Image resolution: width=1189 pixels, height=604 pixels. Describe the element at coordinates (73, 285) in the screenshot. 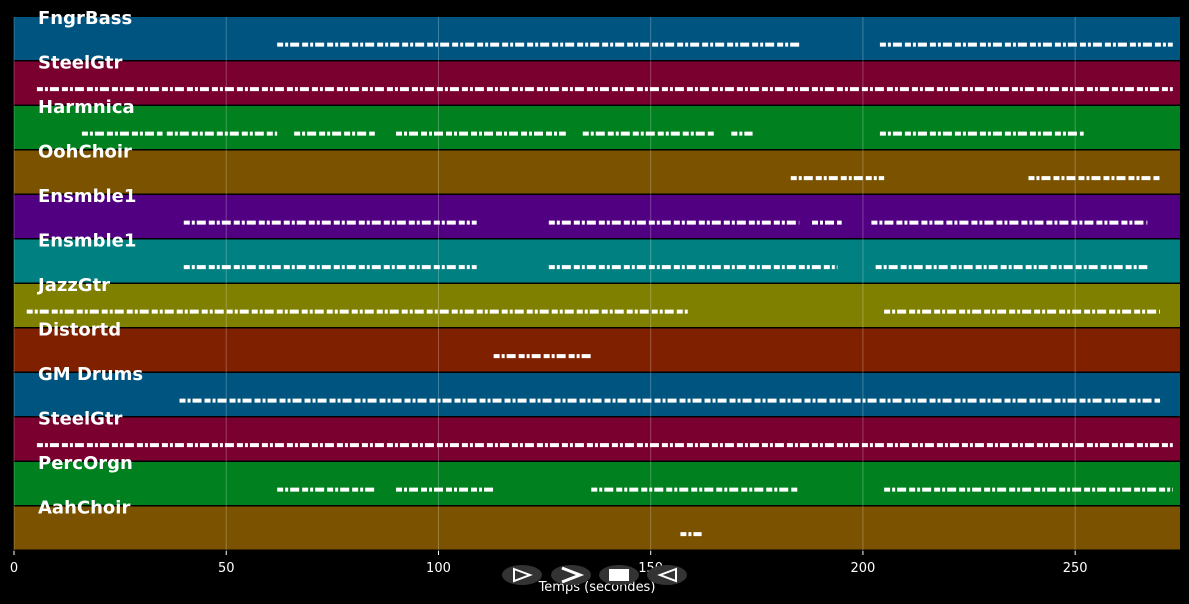

I see `track-label: JazzGtr` at that location.